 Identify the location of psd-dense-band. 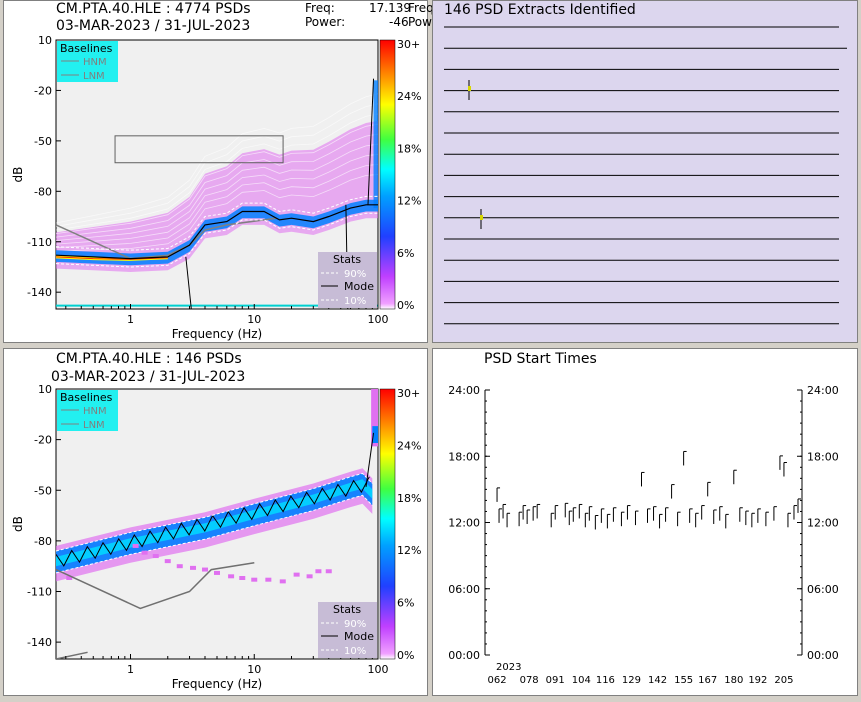
(217, 232).